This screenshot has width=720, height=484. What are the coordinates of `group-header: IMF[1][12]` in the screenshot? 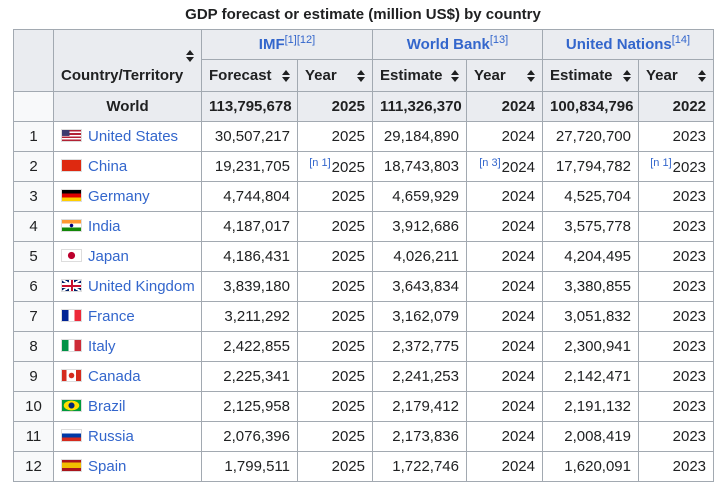 It's located at (287, 44).